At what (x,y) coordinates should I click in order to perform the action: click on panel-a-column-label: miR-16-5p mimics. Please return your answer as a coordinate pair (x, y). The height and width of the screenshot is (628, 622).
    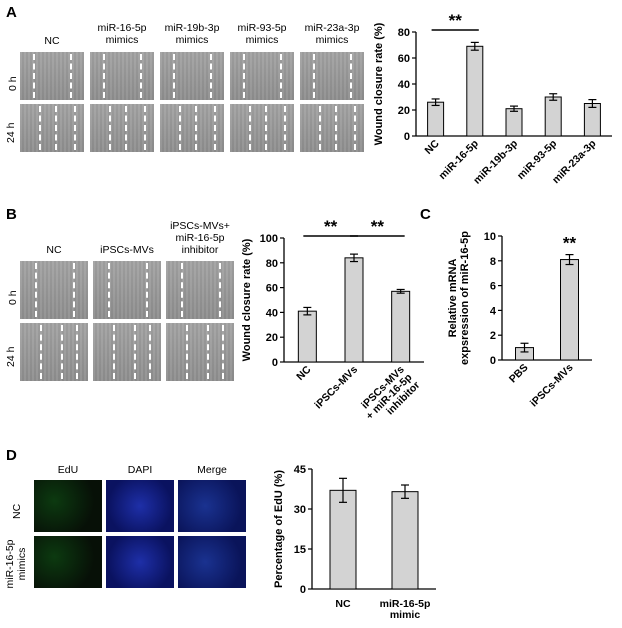
    Looking at the image, I should click on (122, 34).